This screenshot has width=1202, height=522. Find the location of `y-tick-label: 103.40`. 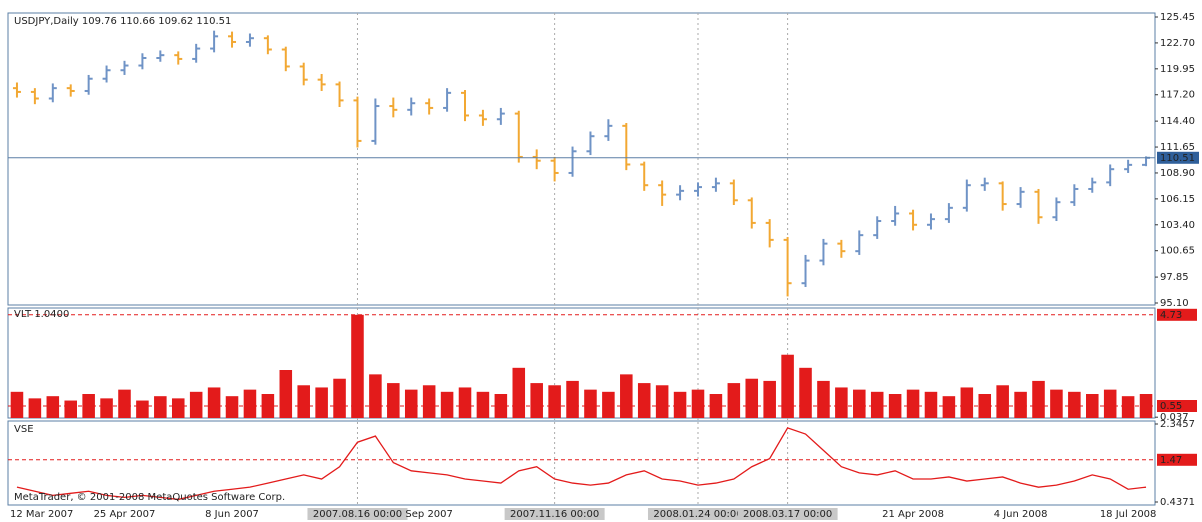

y-tick-label: 103.40 is located at coordinates (1177, 225).